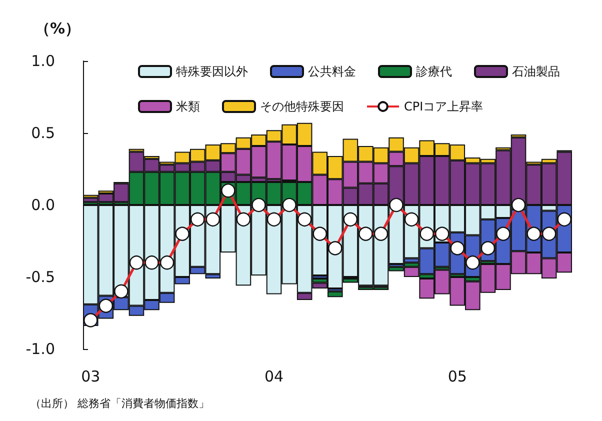 The height and width of the screenshot is (421, 602). I want to click on legend-label: 石油製品, so click(536, 71).